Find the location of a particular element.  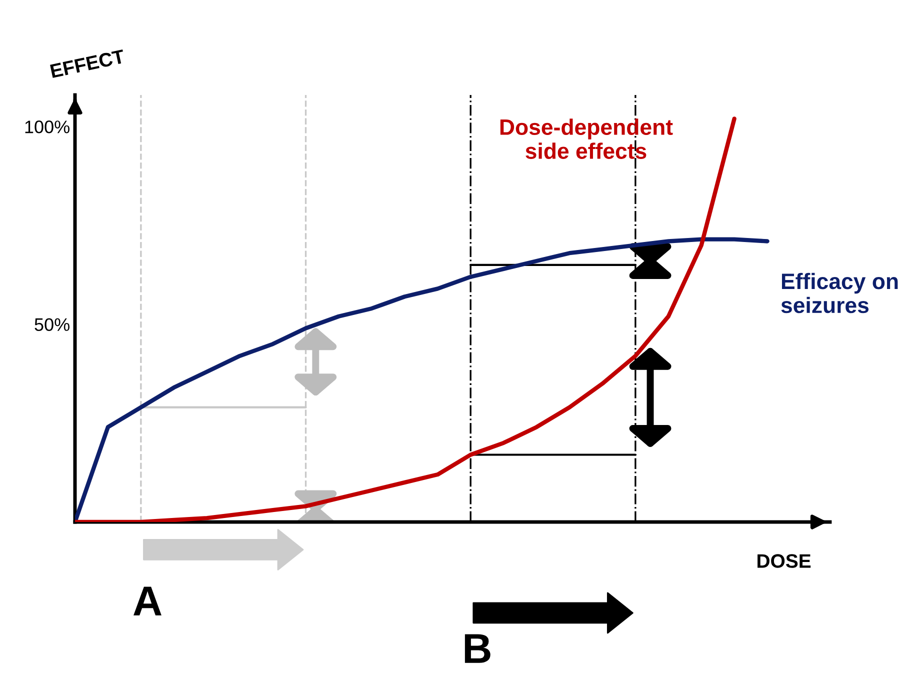

y-axis-title: EFFECT is located at coordinates (88, 63).